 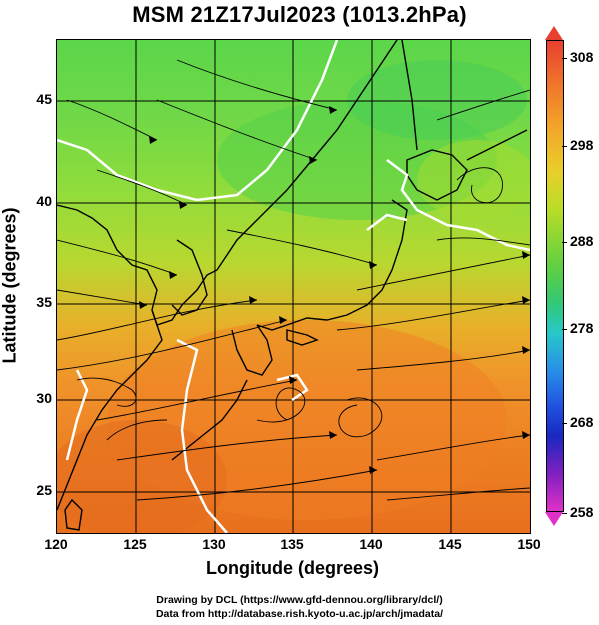 I want to click on map-title: MSM 21Z17Jul2023 (1013.2hPa), so click(x=299, y=14).